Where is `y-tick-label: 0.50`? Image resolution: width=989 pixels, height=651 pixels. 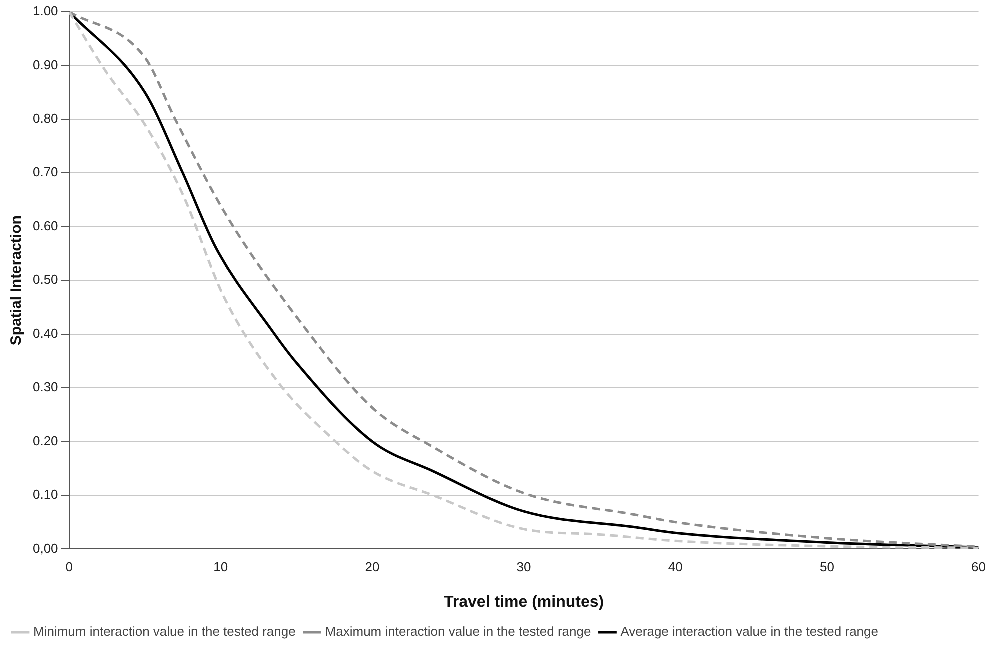
y-tick-label: 0.50 is located at coordinates (45, 280).